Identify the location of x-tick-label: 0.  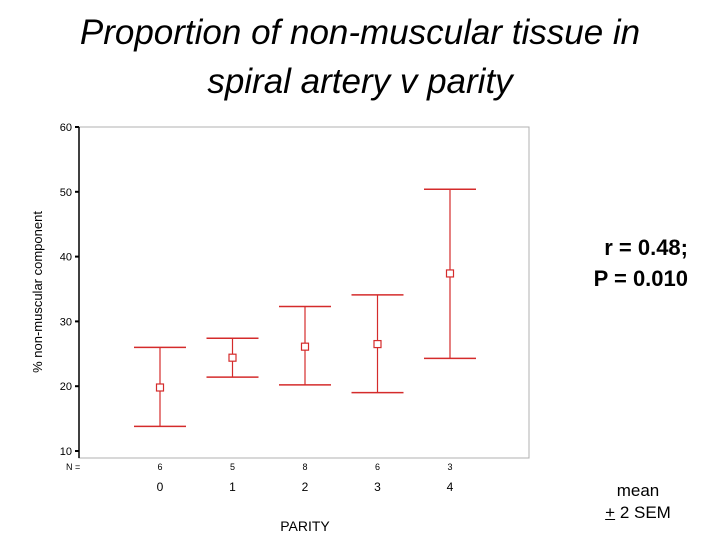
(160, 487).